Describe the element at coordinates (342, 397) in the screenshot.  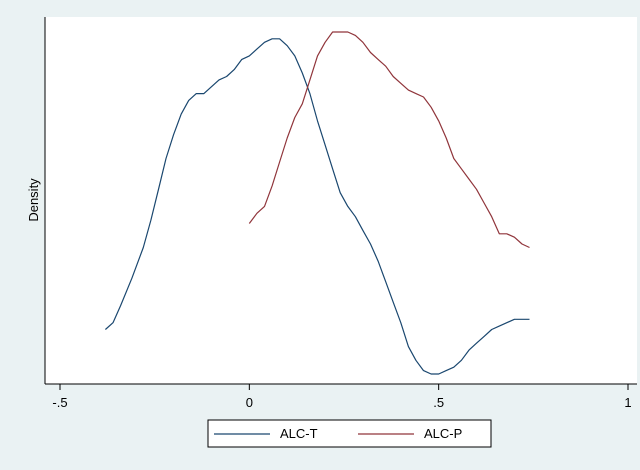
I see `x-tick-group: -.5 0 .5 1` at that location.